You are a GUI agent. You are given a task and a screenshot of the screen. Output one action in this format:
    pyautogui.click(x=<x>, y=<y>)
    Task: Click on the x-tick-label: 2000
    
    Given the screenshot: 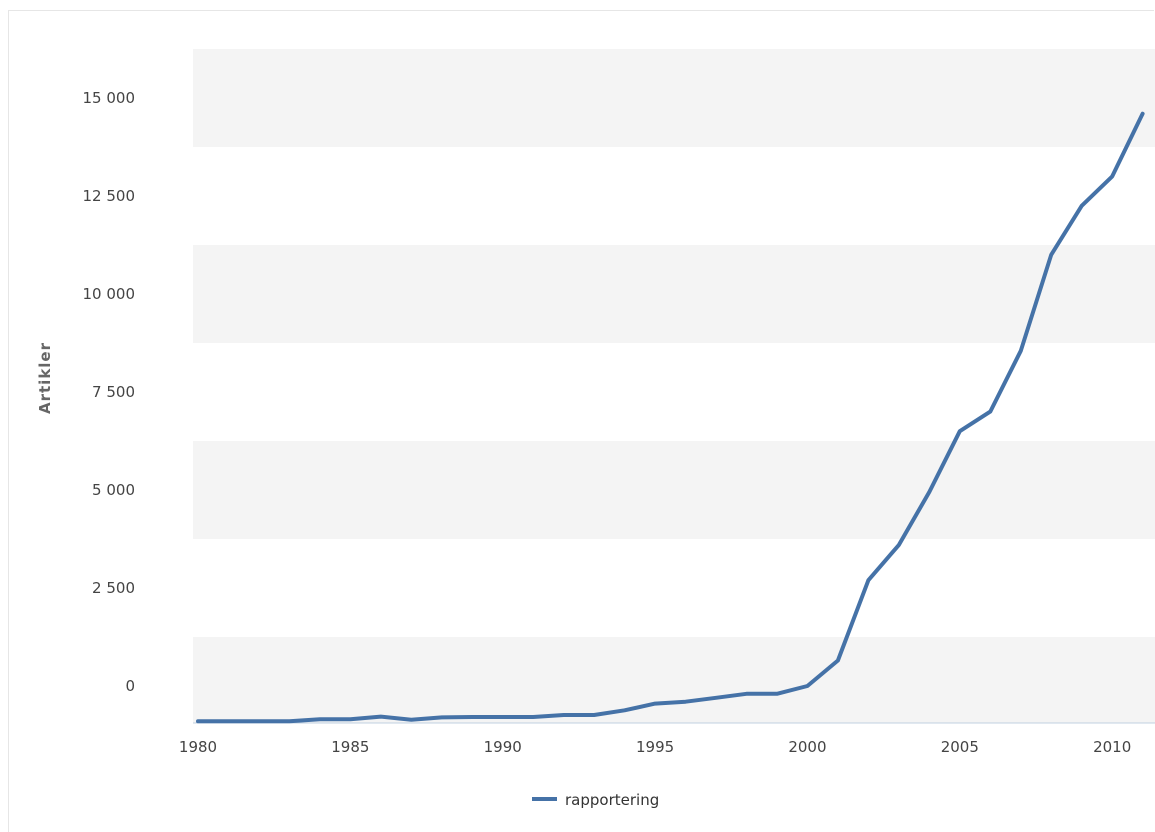 What is the action you would take?
    pyautogui.click(x=807, y=747)
    